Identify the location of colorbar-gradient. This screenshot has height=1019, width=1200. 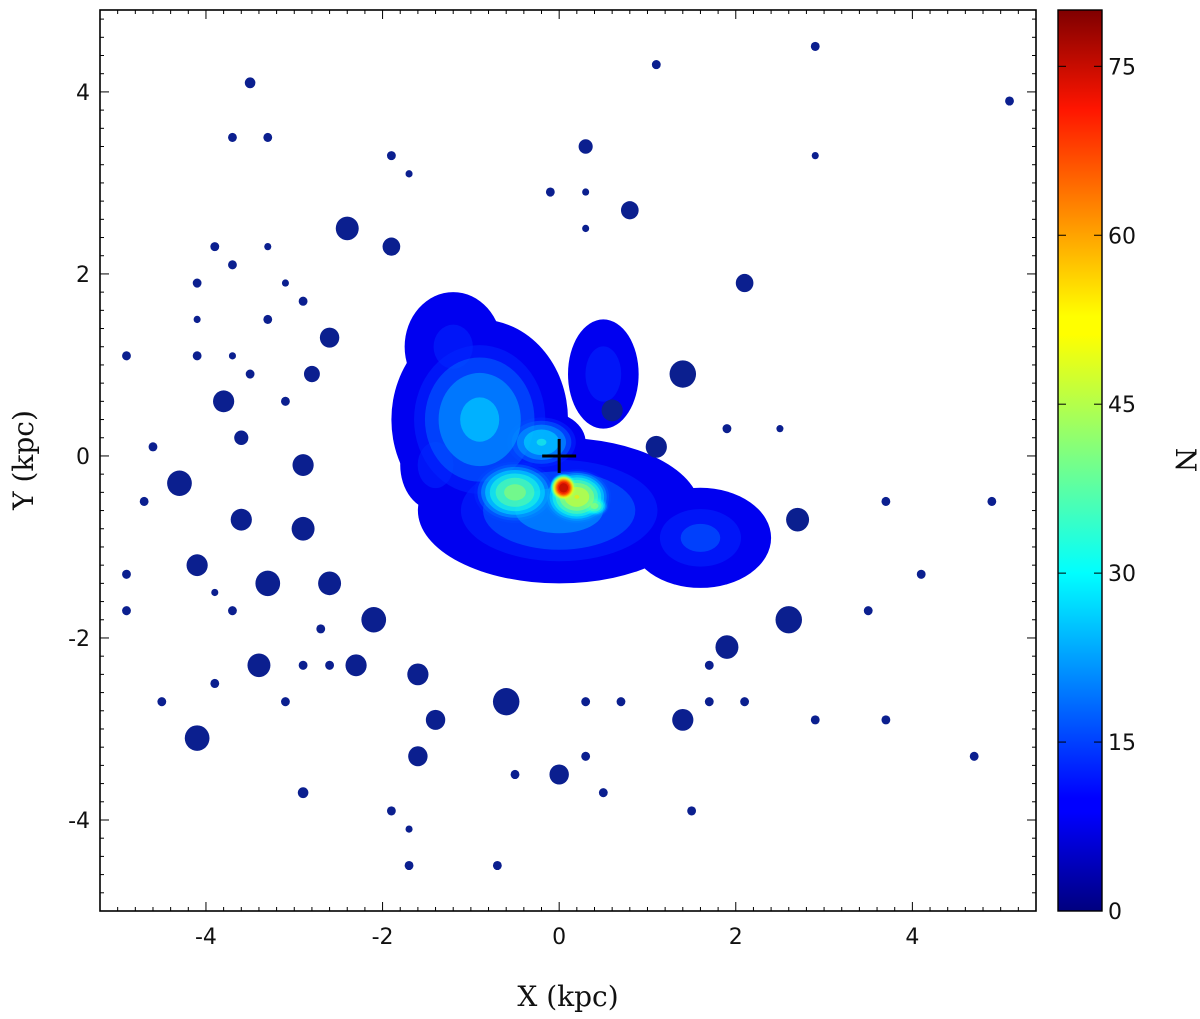
(1080, 460).